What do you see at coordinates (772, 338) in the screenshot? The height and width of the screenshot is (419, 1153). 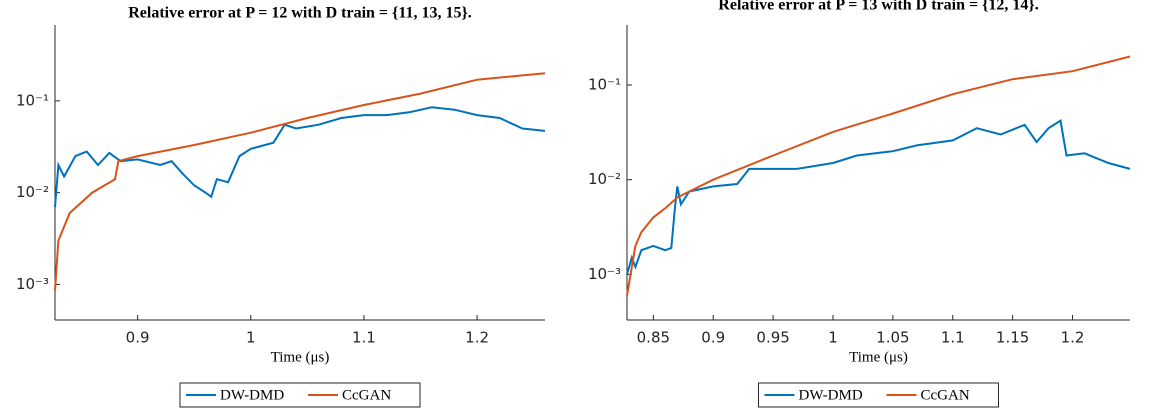 I see `x-tick-label: 0.95` at bounding box center [772, 338].